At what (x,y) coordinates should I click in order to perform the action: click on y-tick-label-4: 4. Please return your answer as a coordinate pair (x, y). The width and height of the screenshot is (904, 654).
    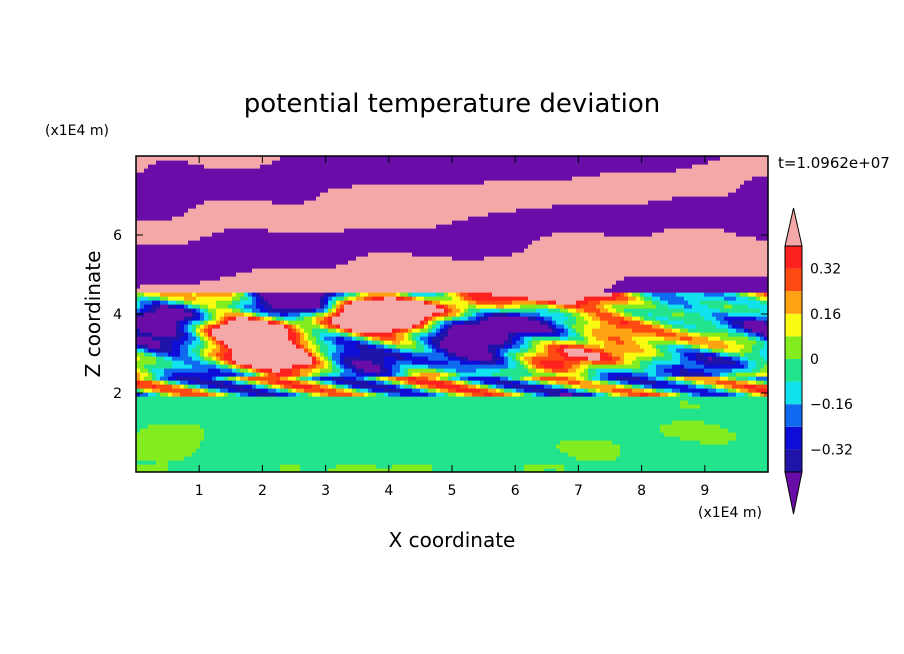
    Looking at the image, I should click on (117, 315).